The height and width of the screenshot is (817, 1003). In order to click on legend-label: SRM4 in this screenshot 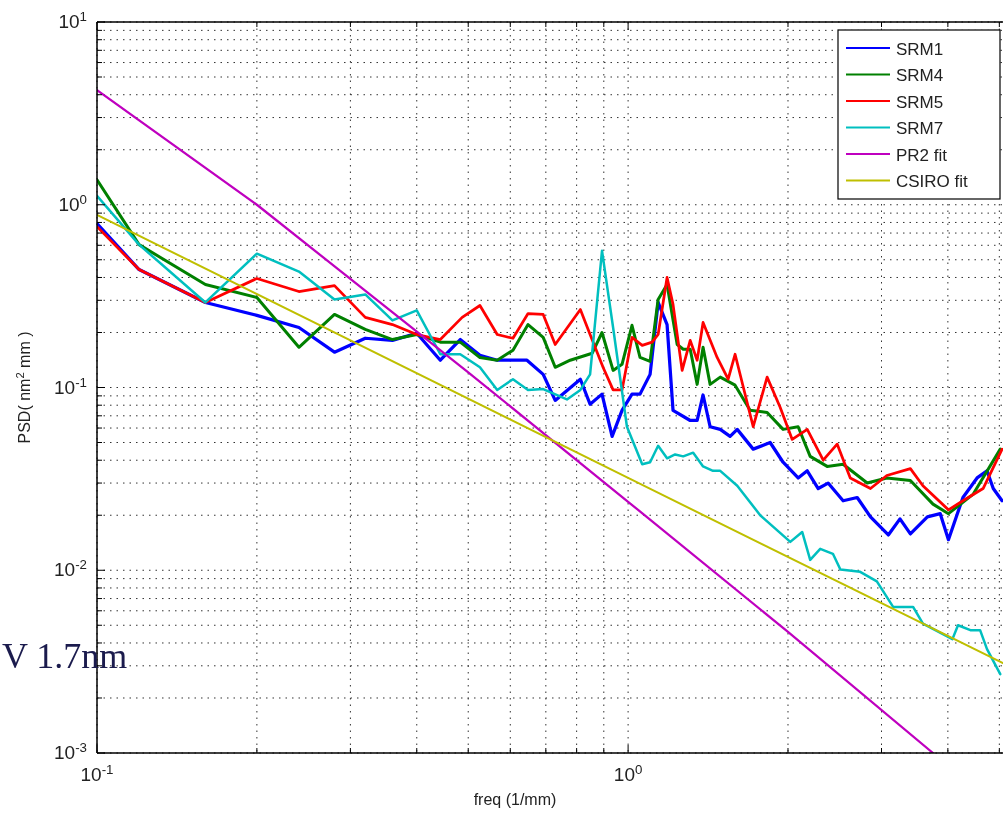, I will do `click(920, 75)`.